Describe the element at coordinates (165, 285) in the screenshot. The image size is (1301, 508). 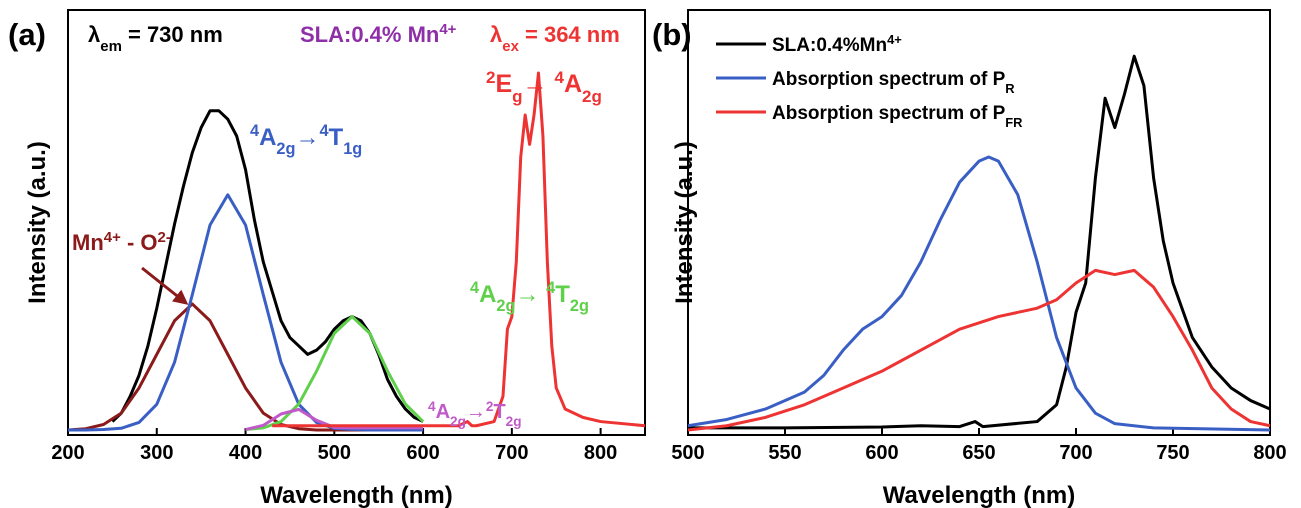
I see `annotation-arrow` at that location.